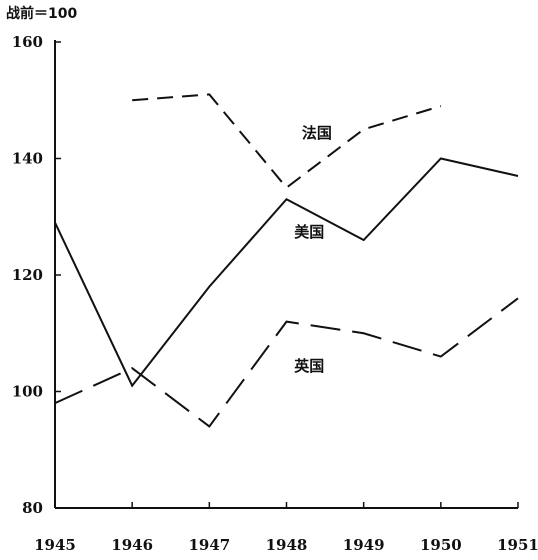 This screenshot has width=538, height=560. I want to click on y-unit-label: 战前＝100, so click(41, 13).